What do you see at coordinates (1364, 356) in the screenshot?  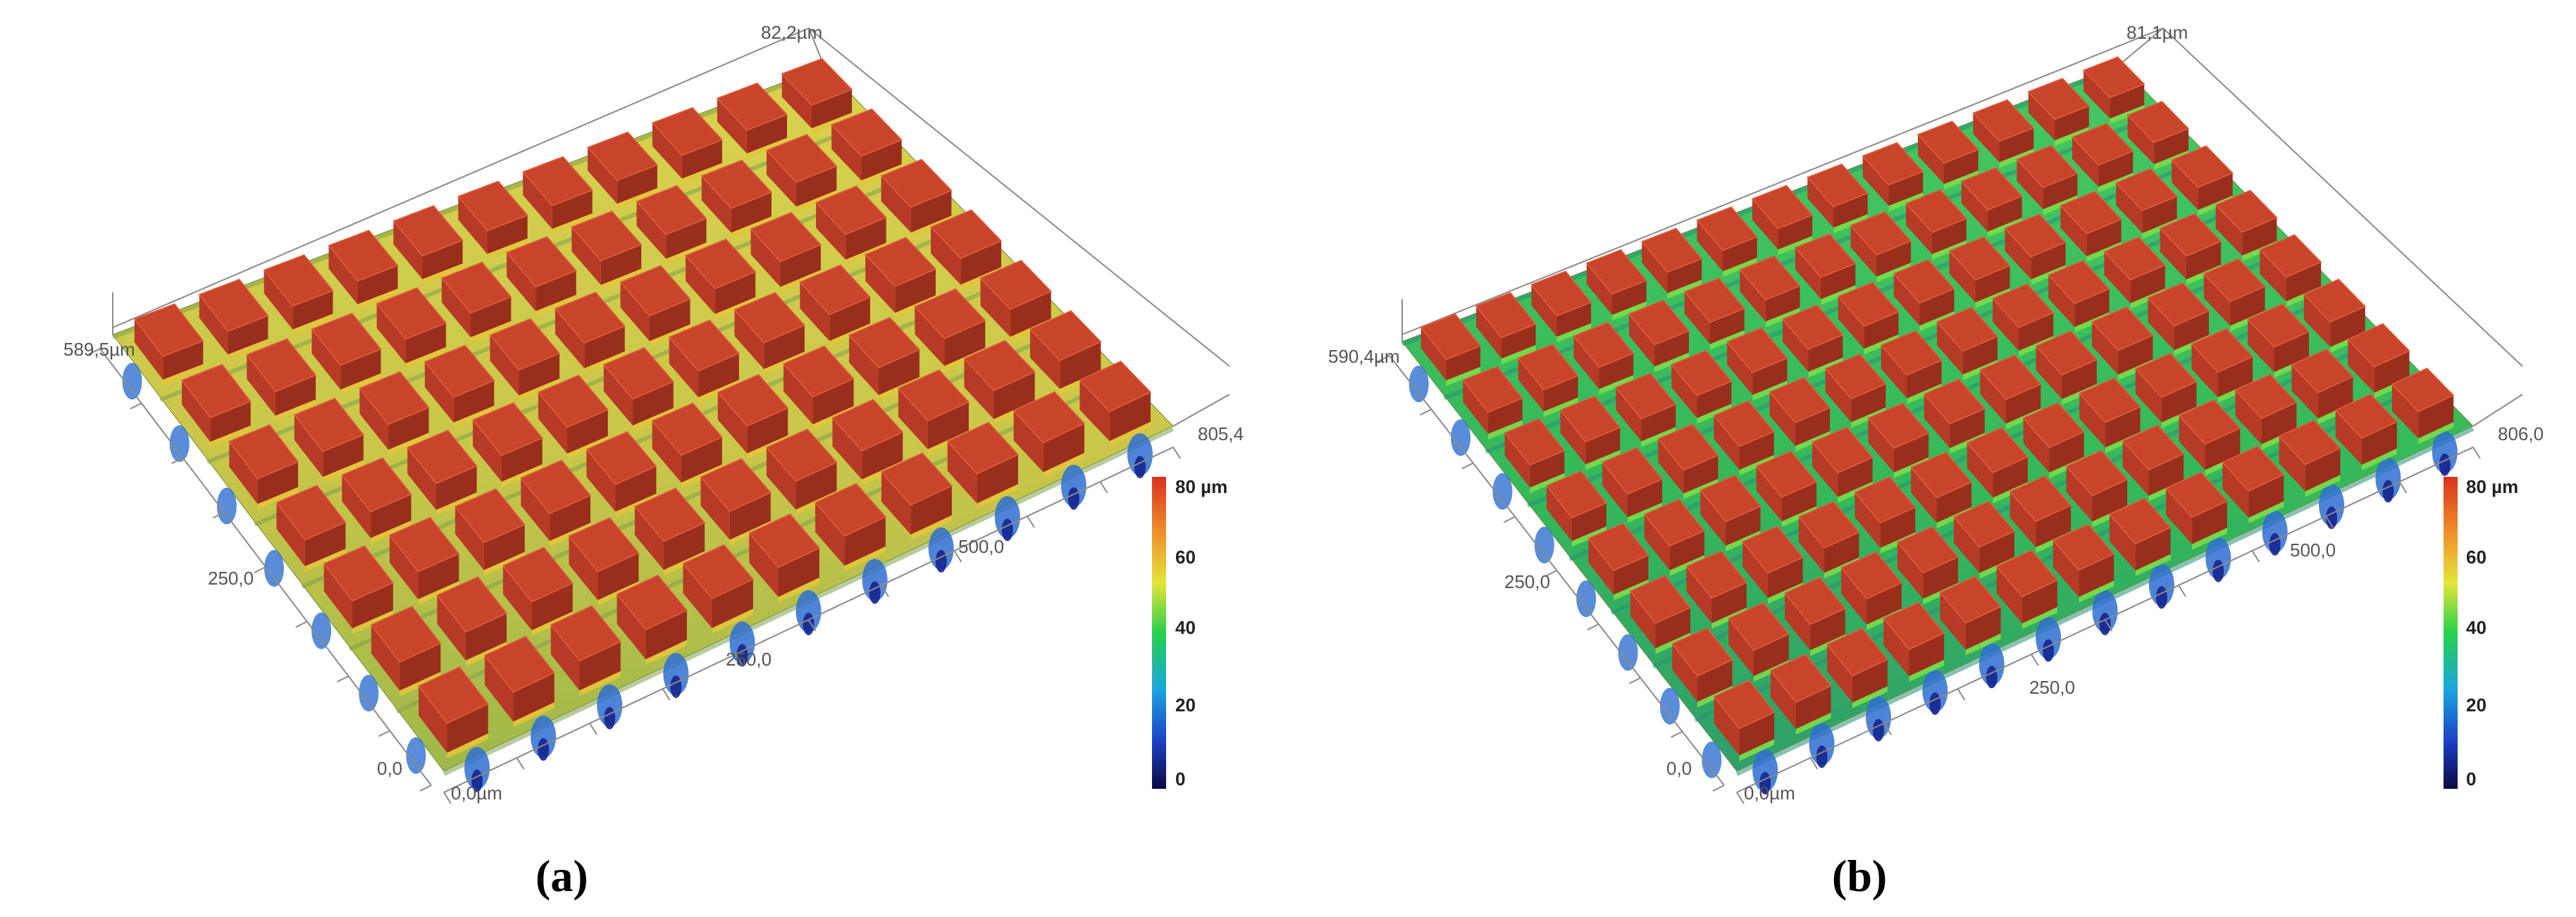 I see `y-max-label: 590,4µm` at bounding box center [1364, 356].